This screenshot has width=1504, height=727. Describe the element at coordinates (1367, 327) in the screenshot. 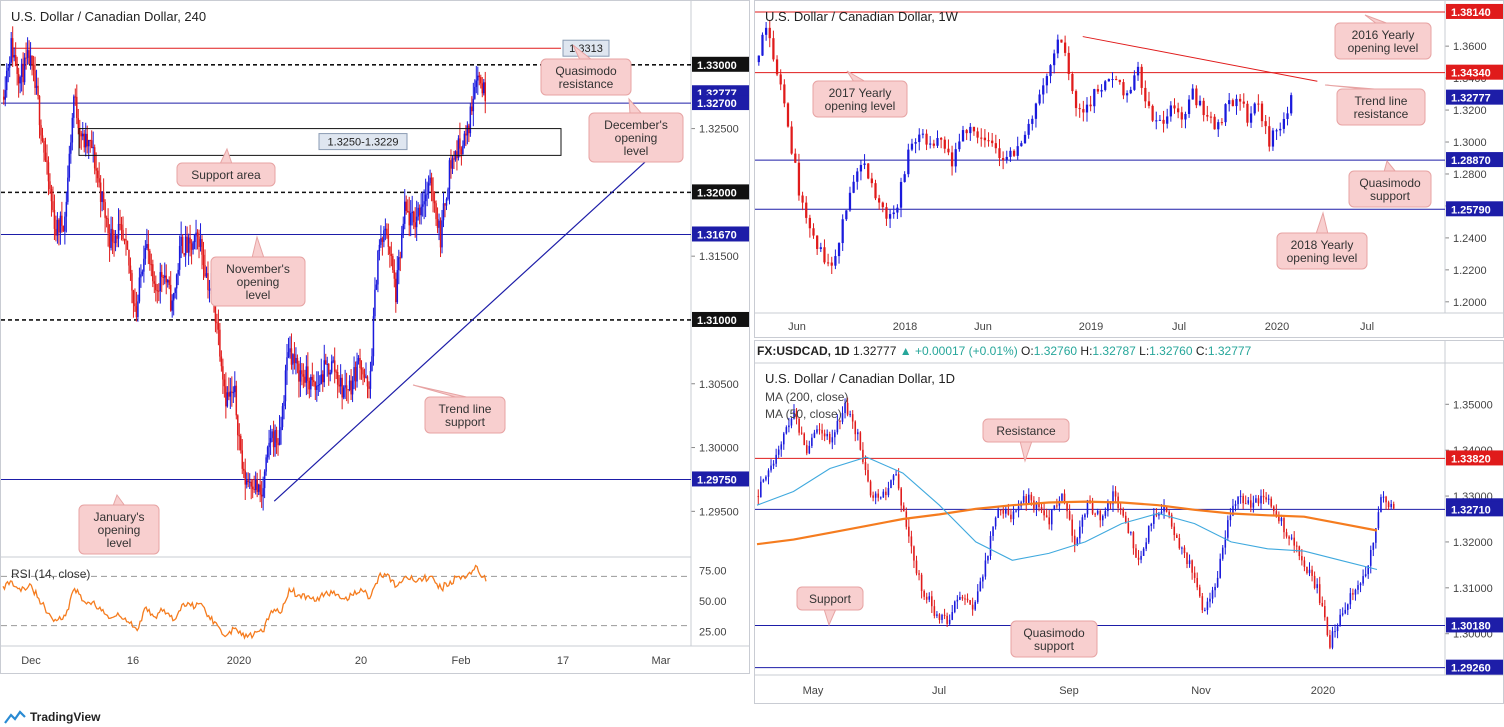

I see `x-axis-tick-label: Jul` at that location.